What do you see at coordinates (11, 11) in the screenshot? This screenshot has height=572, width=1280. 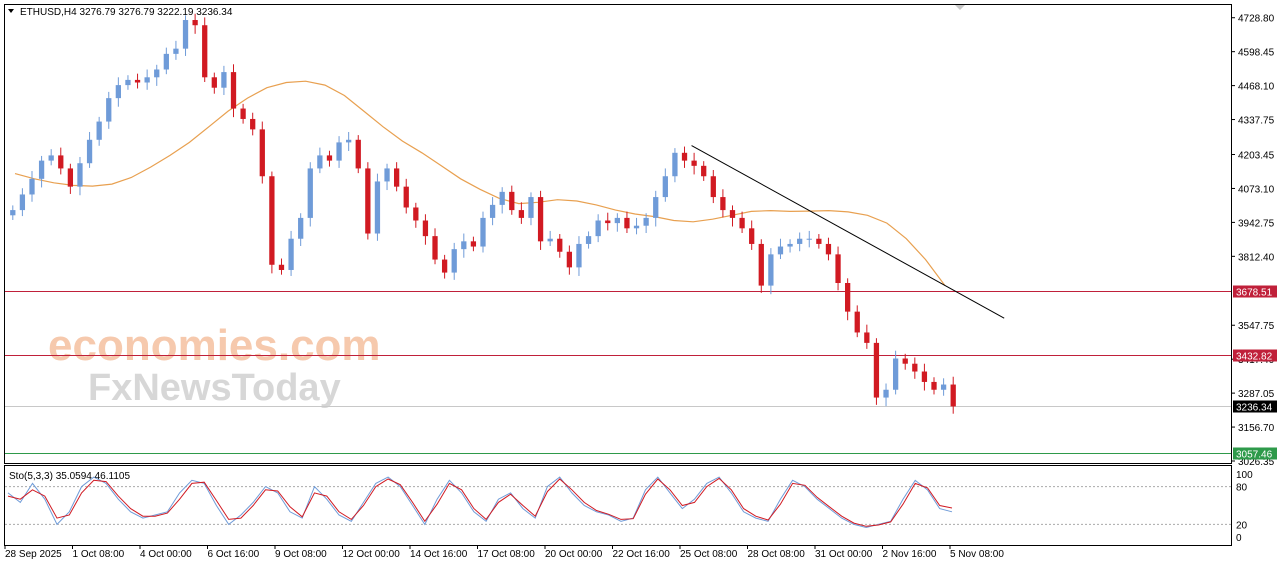 I see `collapse-arrow-icon` at bounding box center [11, 11].